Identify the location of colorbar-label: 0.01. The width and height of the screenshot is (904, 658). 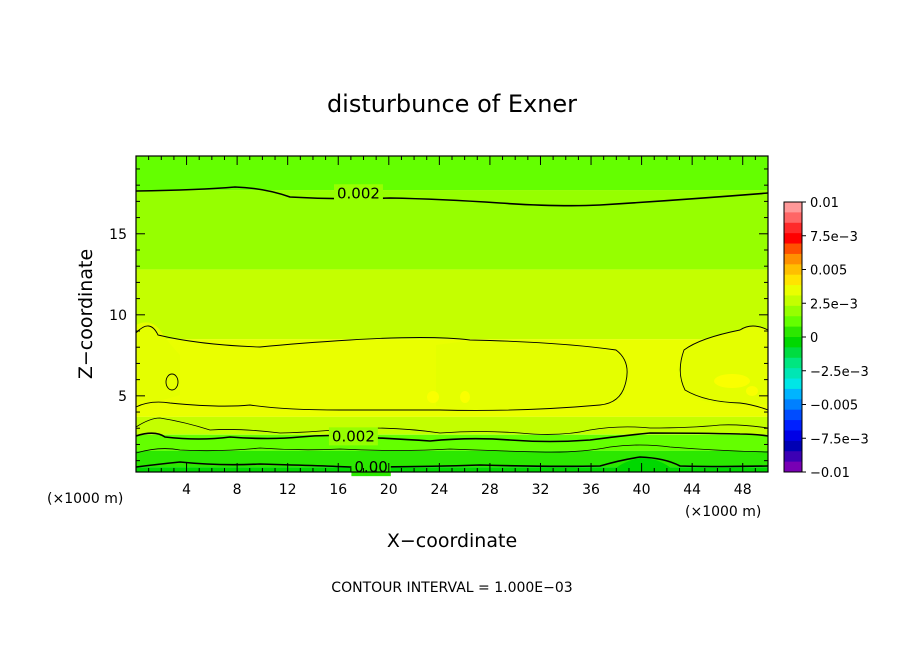
(824, 203).